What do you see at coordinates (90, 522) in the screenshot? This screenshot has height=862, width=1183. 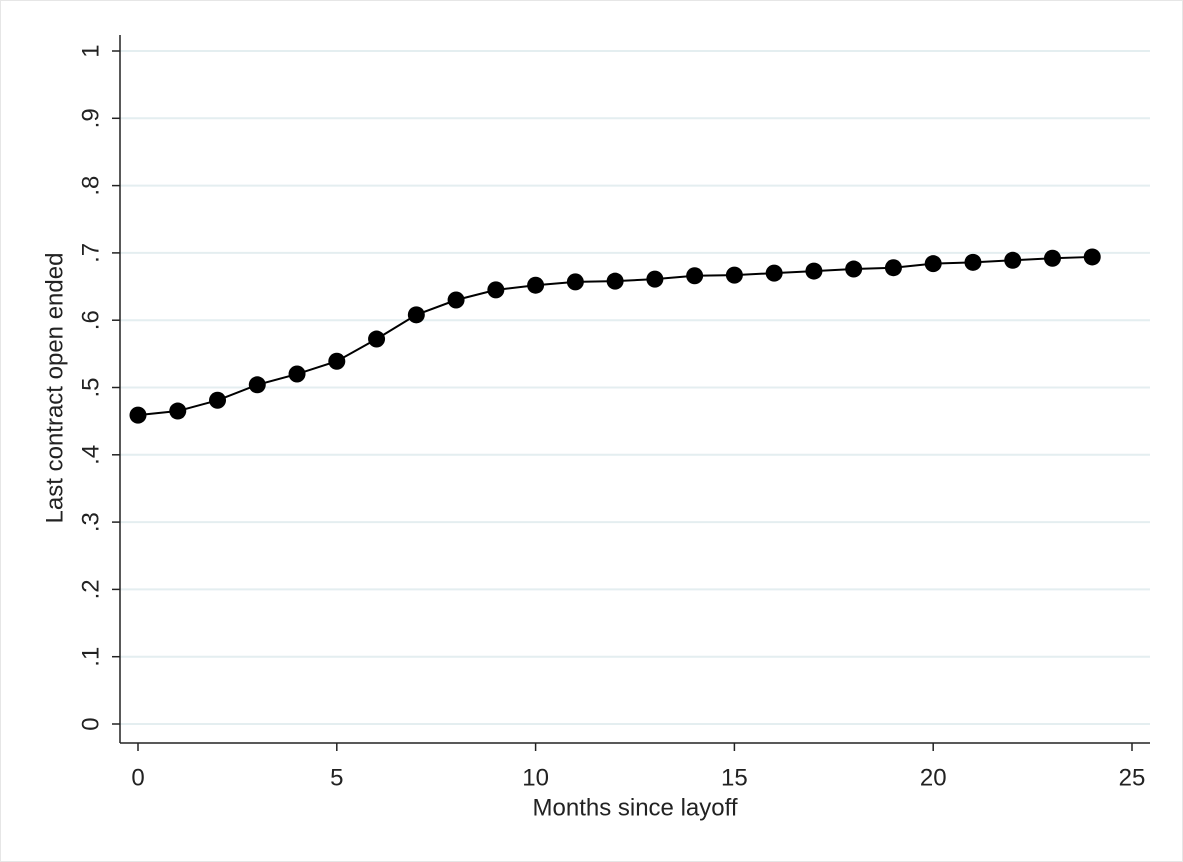 I see `y-tick-label: .3` at bounding box center [90, 522].